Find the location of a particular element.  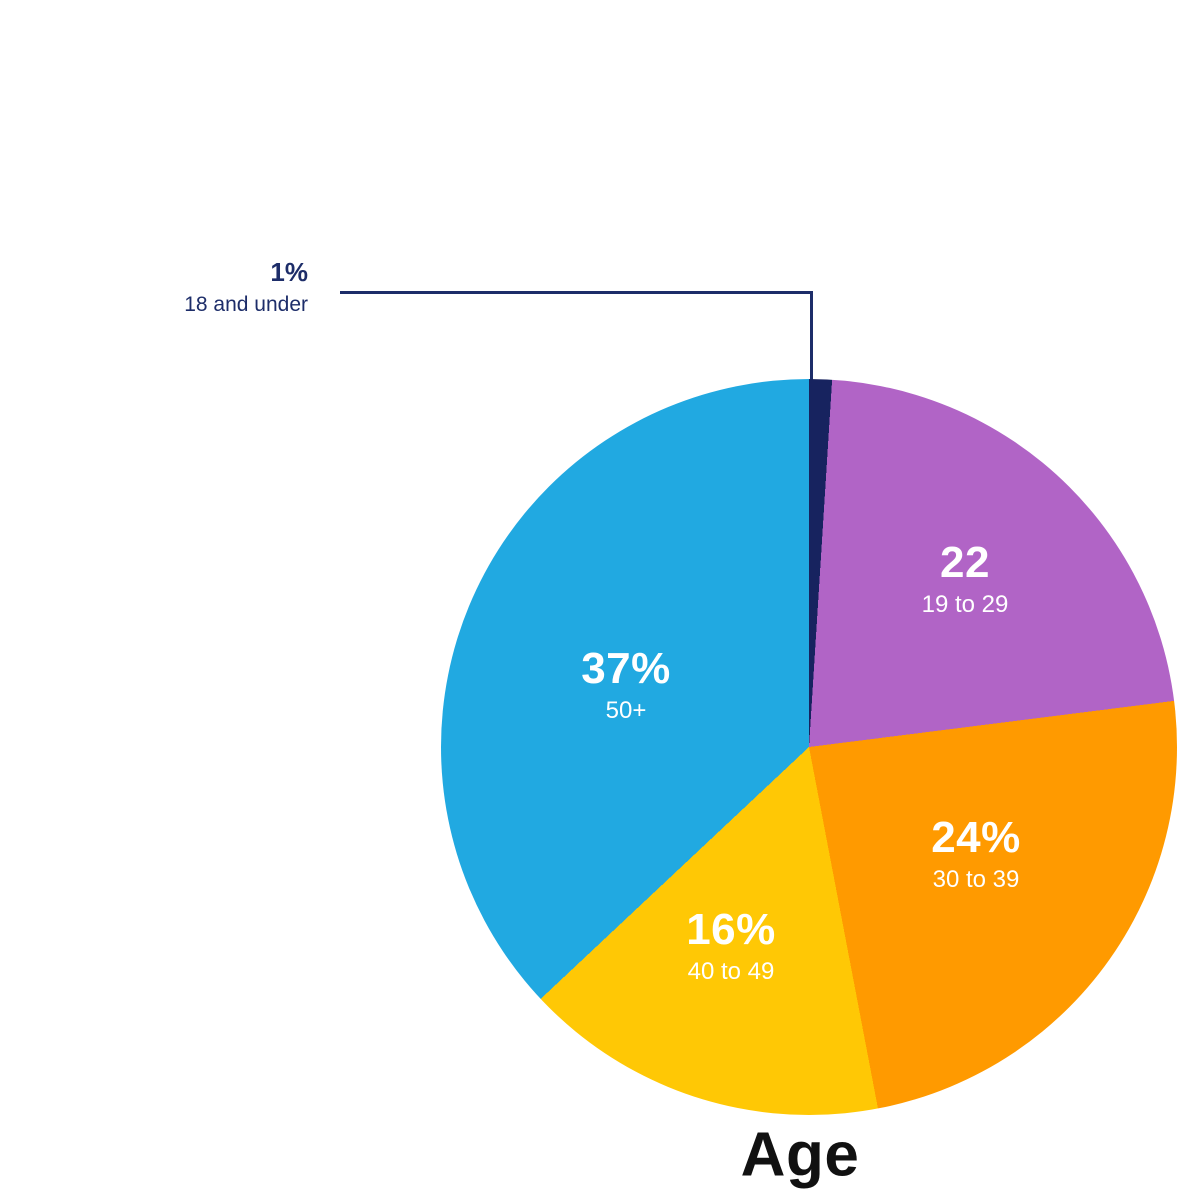

callout-line-vertical is located at coordinates (811, 335).